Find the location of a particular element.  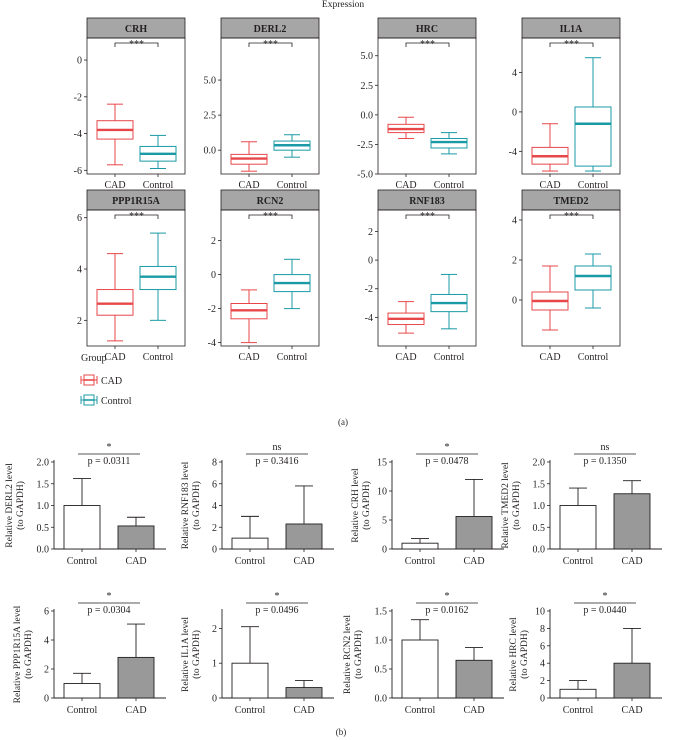

y-axis-label: Relative RCN2 level(to GAPDH) is located at coordinates (353, 655).